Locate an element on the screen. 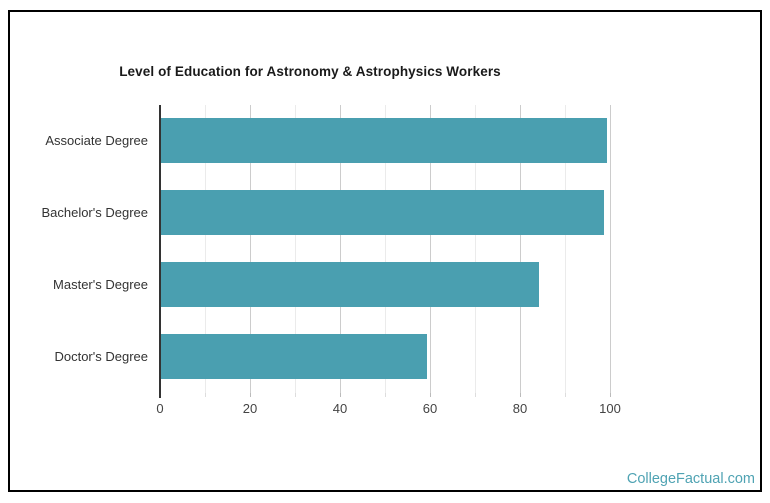 This screenshot has height=503, width=770. major-gridline-x20 is located at coordinates (250, 249).